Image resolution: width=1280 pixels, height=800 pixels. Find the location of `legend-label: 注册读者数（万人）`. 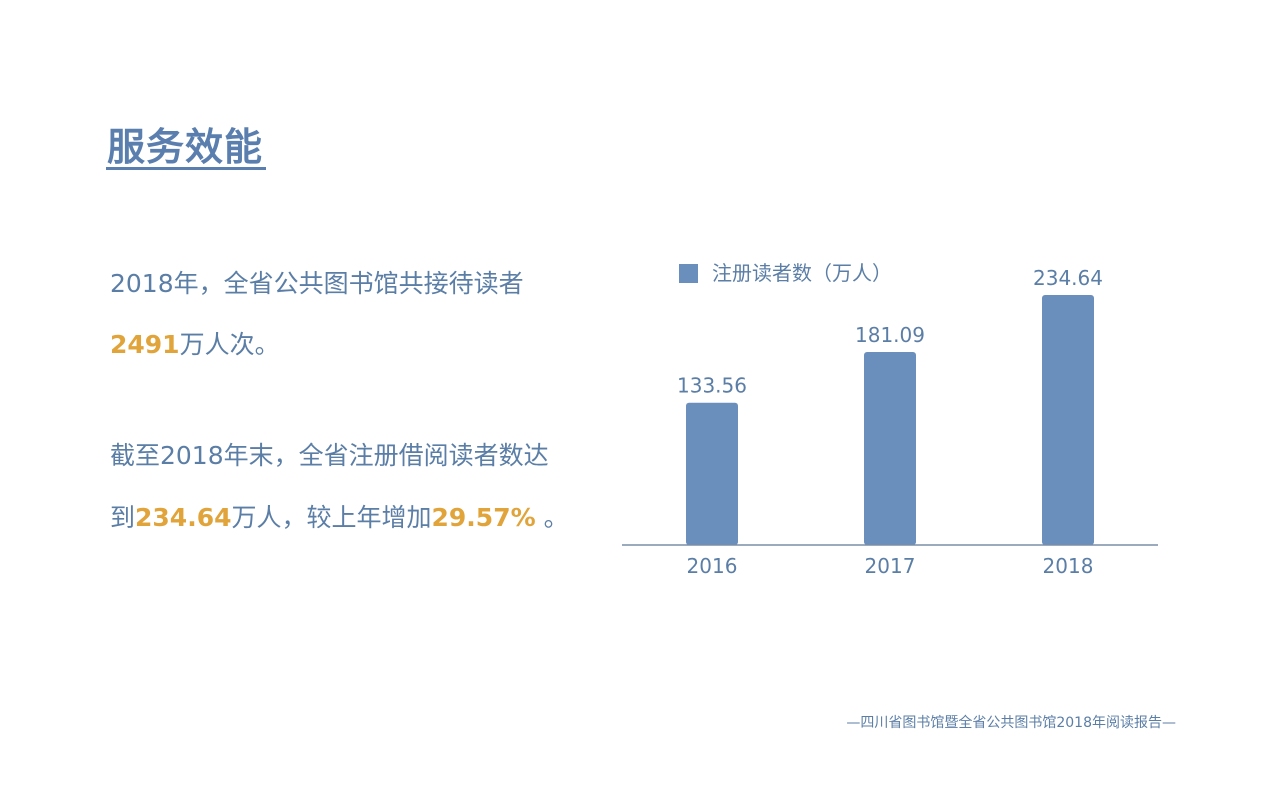

legend-label: 注册读者数（万人） is located at coordinates (802, 273).